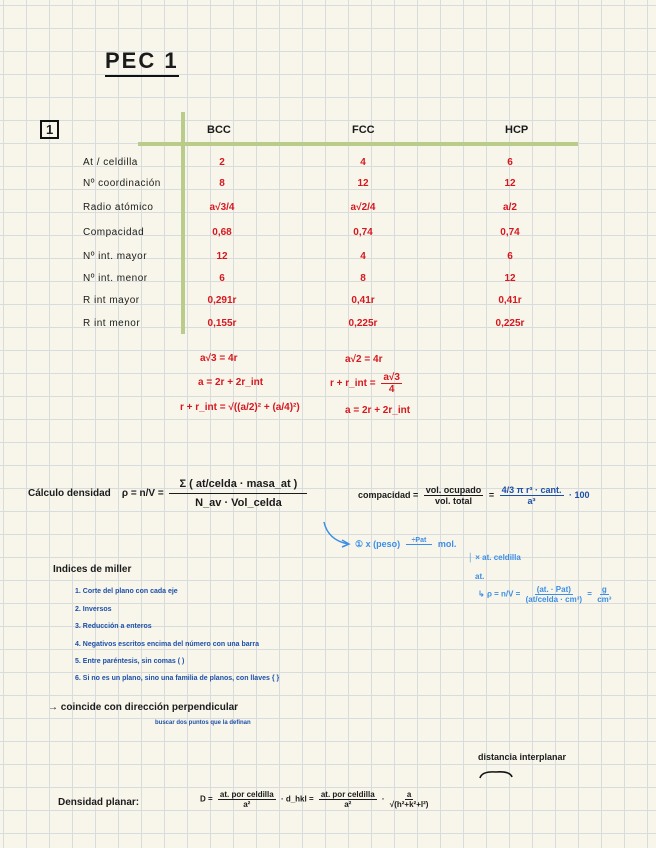  What do you see at coordinates (142, 494) in the screenshot?
I see `density-lhs: ρ = n/V =` at bounding box center [142, 494].